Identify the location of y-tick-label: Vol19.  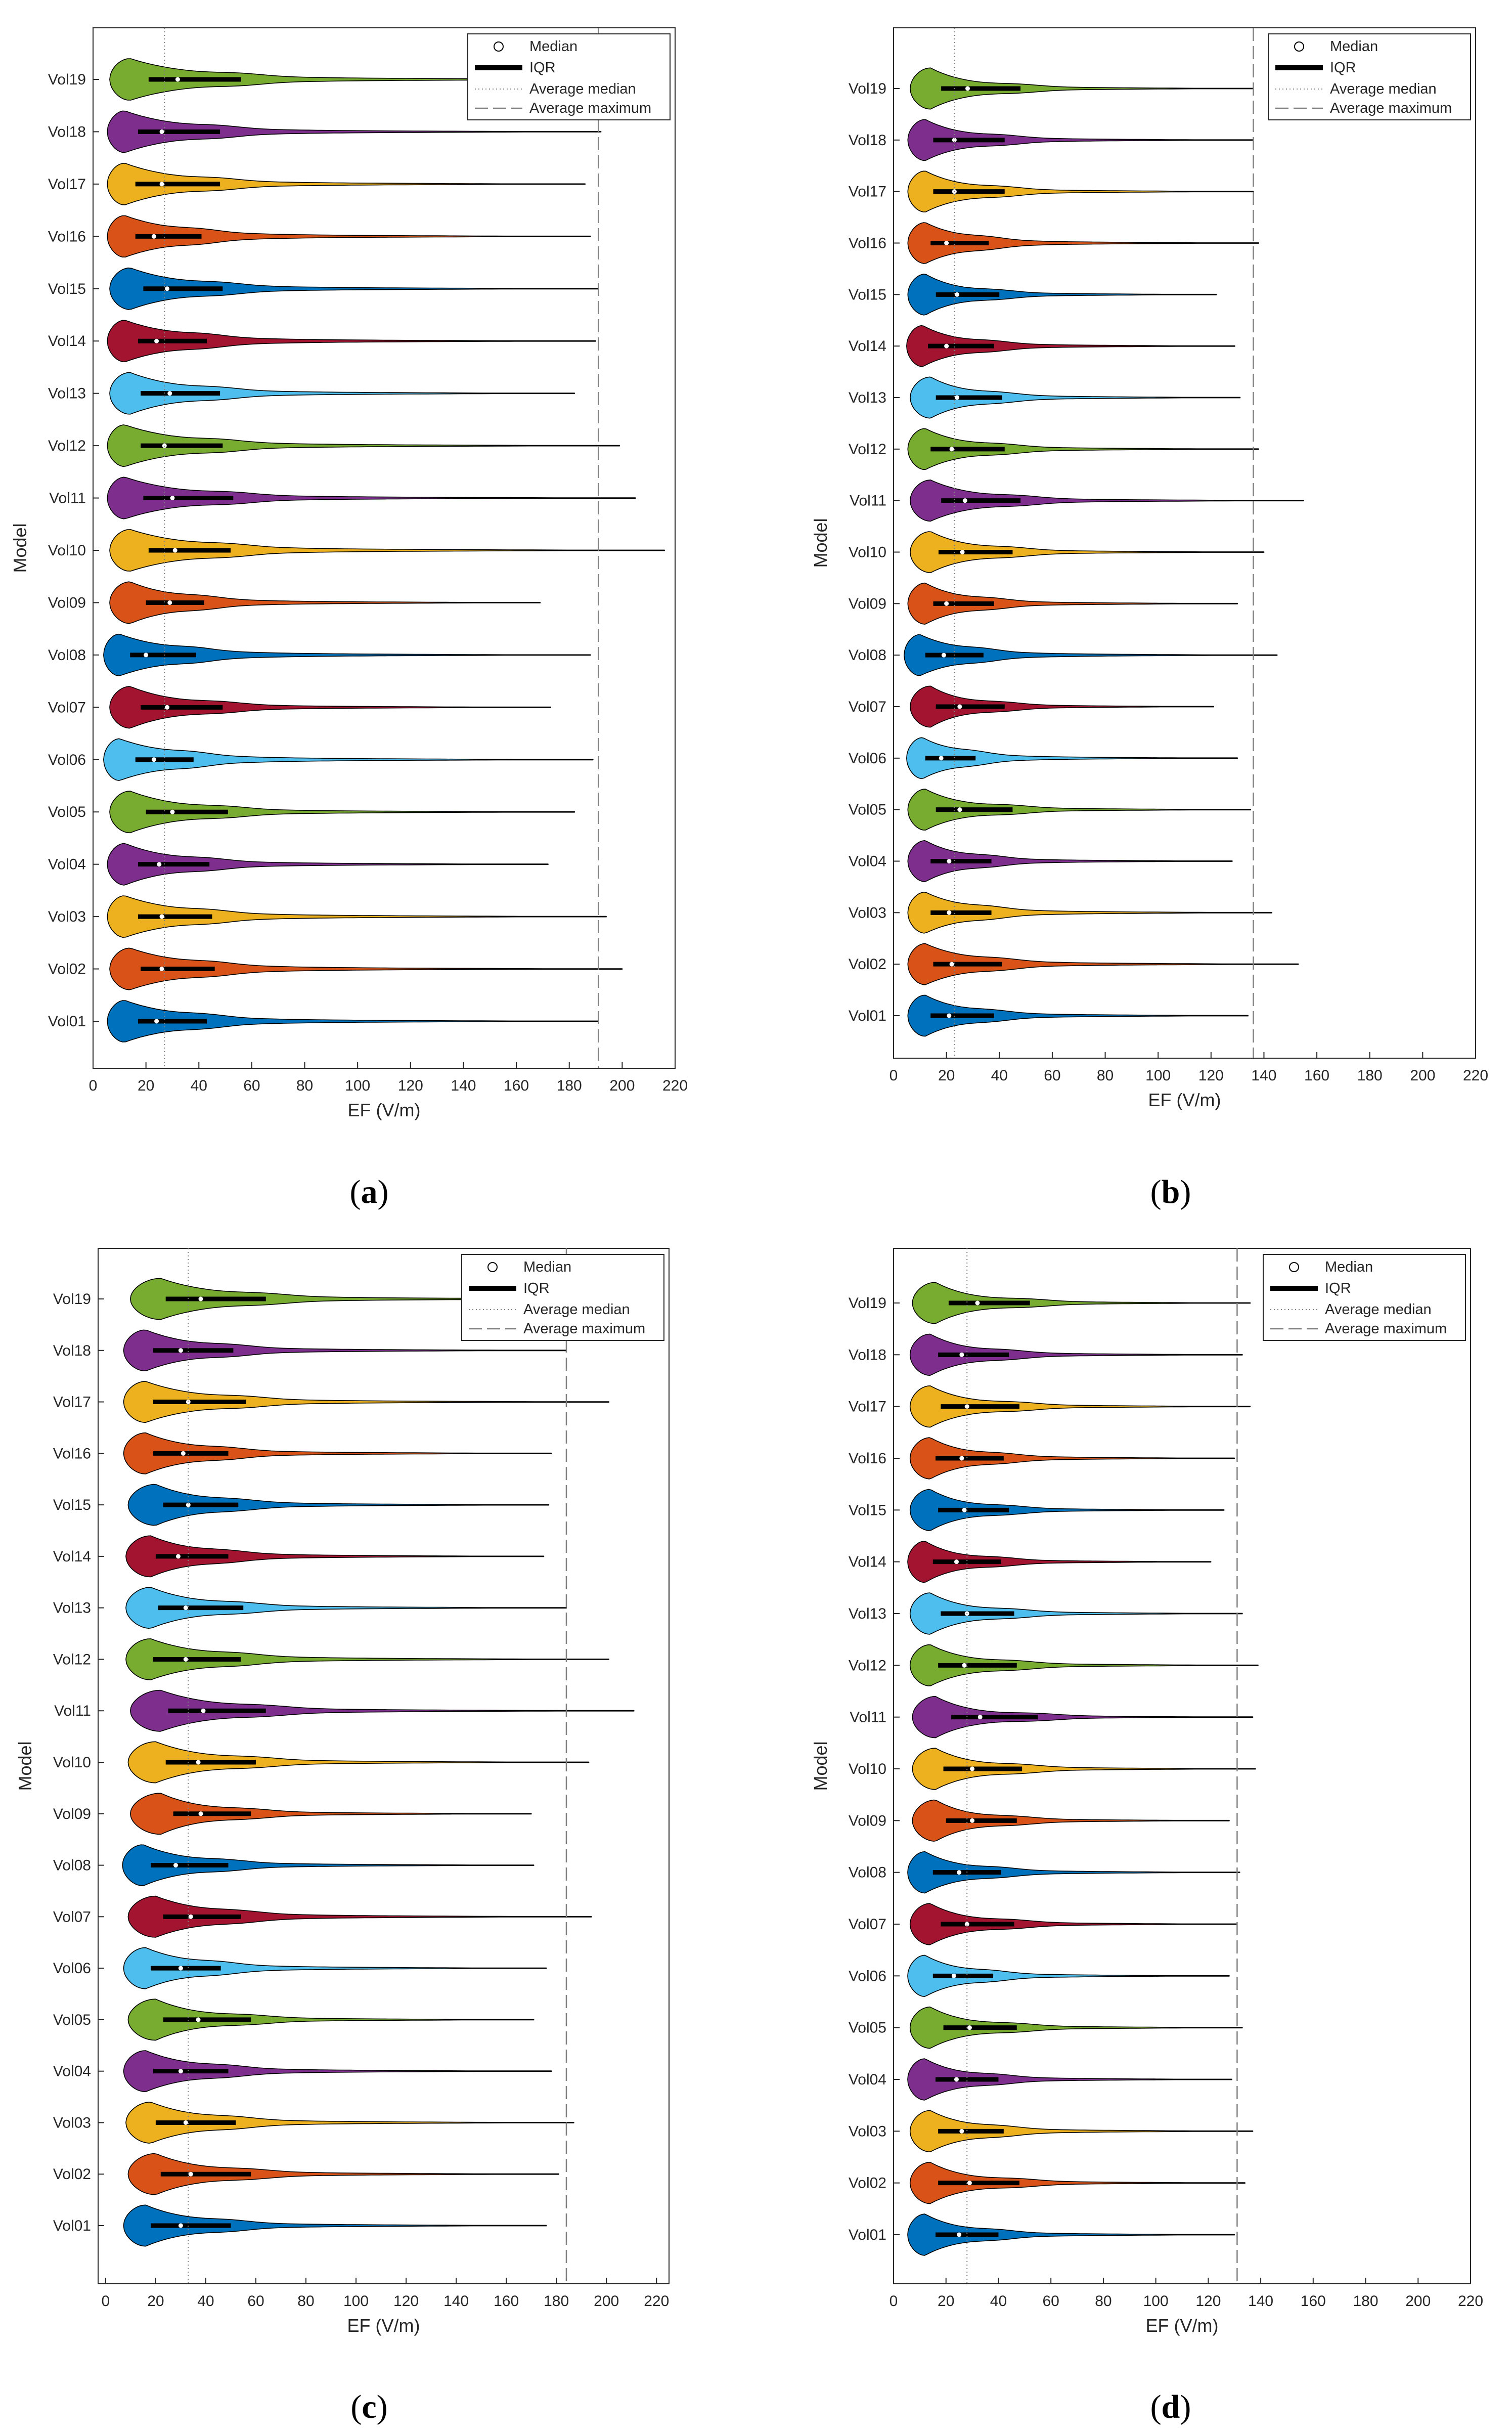
(867, 89).